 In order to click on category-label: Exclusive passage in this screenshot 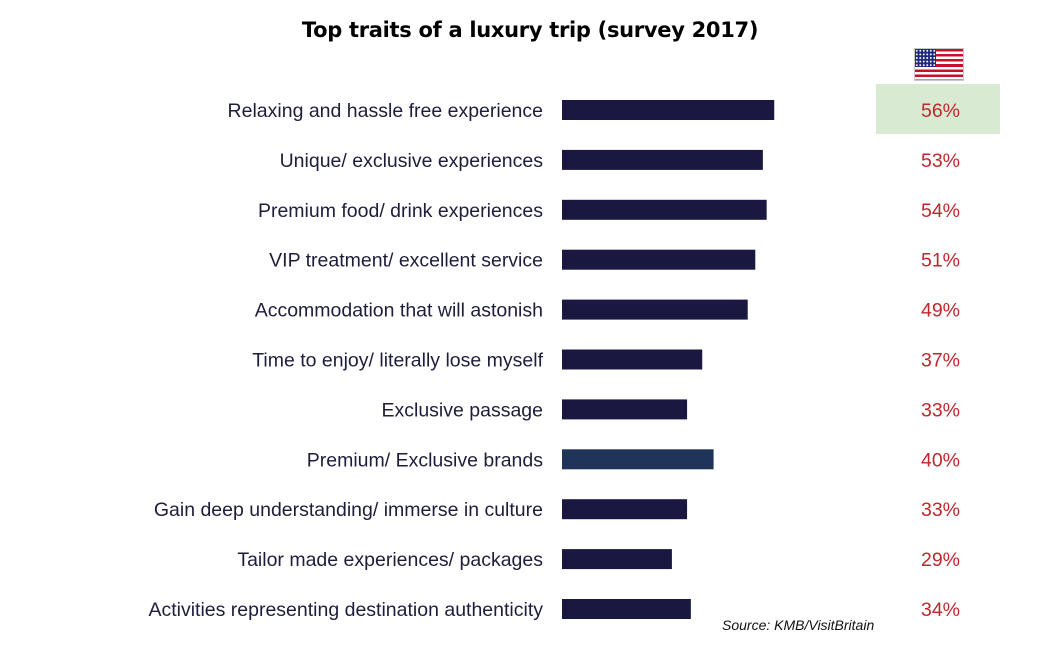, I will do `click(462, 410)`.